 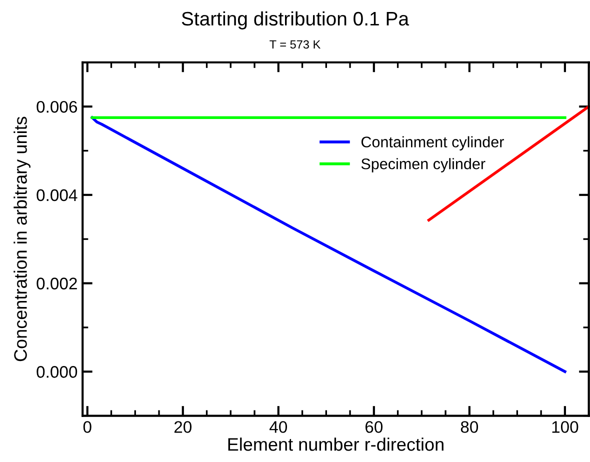 What do you see at coordinates (87, 427) in the screenshot?
I see `x-tick-label: 0` at bounding box center [87, 427].